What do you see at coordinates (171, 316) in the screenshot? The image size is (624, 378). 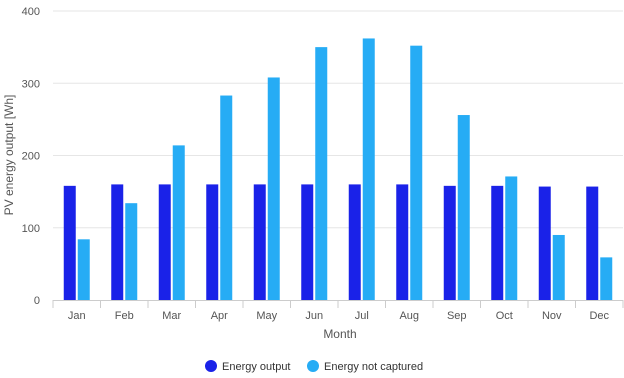 I see `x-tick-label: Mar` at bounding box center [171, 316].